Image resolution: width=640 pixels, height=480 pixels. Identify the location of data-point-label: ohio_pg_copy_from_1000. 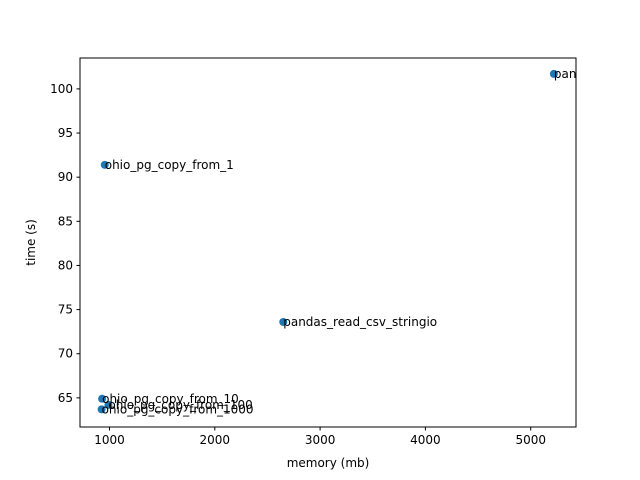
(178, 409).